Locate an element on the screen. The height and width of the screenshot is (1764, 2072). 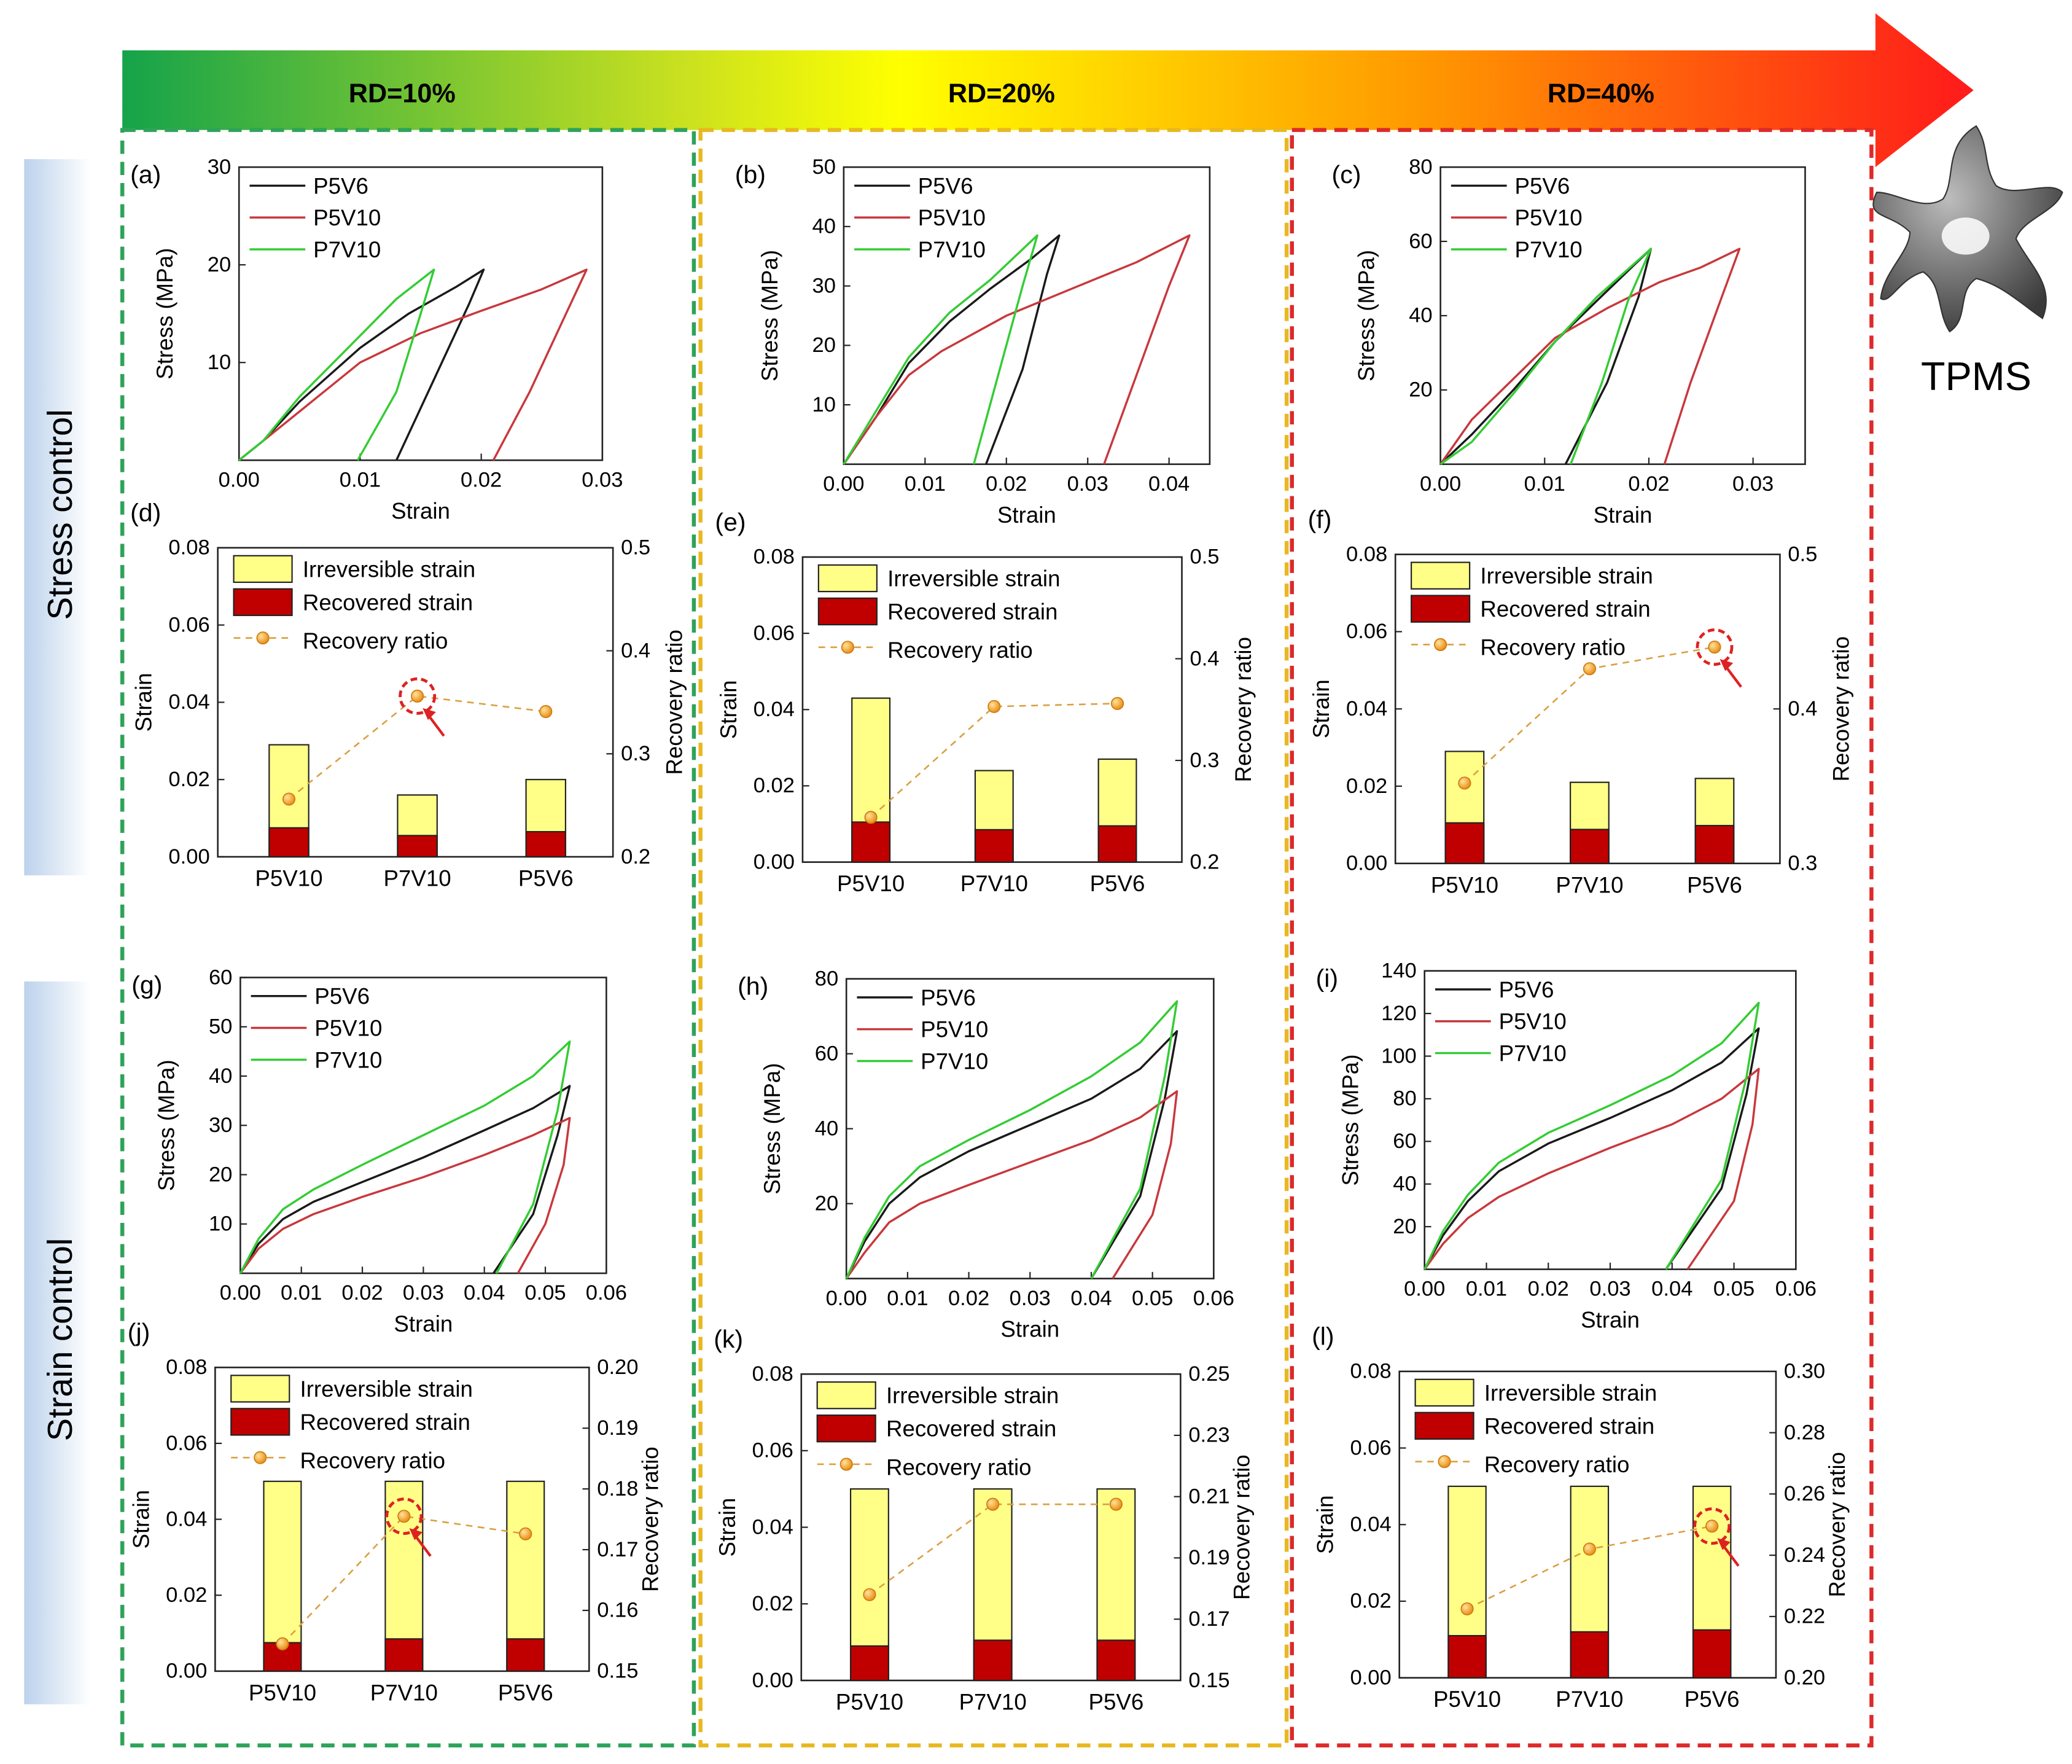
x-tick-label: 0.00 is located at coordinates (846, 1298).